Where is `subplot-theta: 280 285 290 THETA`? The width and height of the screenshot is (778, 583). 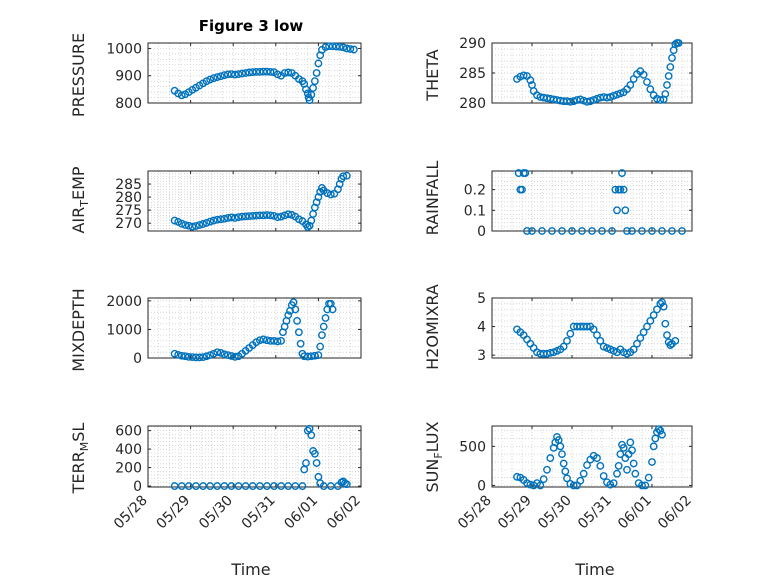 subplot-theta: 280 285 290 THETA is located at coordinates (558, 74).